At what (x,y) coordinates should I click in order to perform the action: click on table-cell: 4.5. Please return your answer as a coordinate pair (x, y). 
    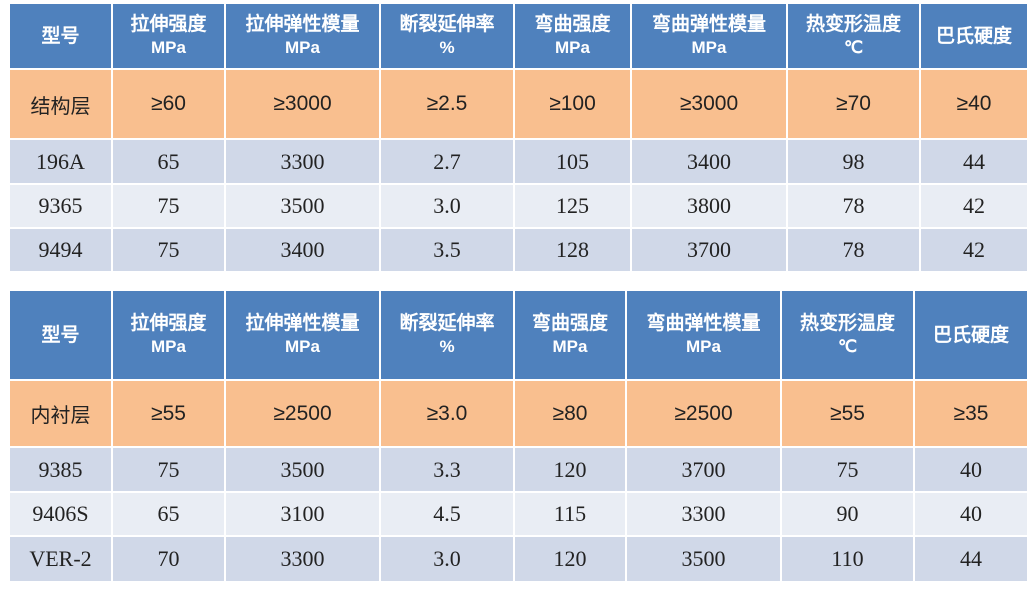
    Looking at the image, I should click on (447, 514).